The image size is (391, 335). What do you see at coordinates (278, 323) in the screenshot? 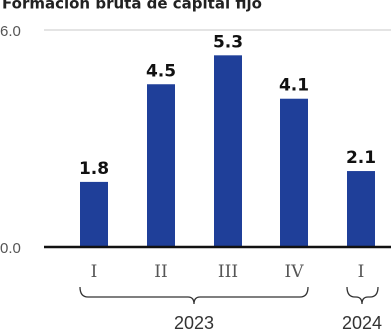
I see `year-labels: 2023 2024` at bounding box center [278, 323].